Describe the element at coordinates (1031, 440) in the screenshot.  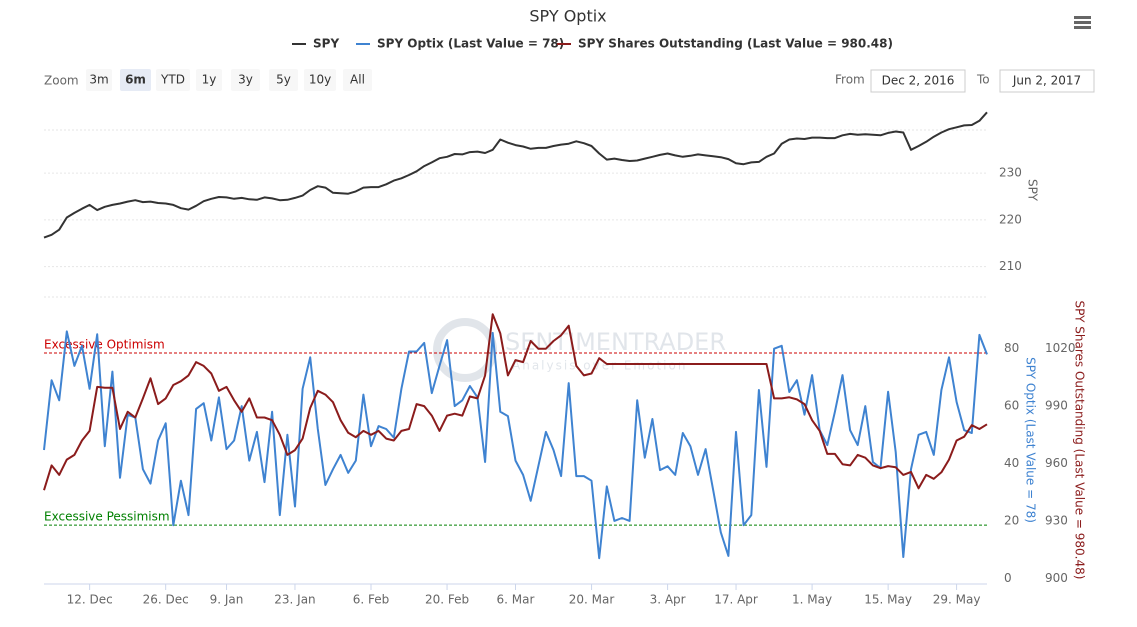
I see `y-axis-title: SPY Optix (Last Value = 78)` at that location.